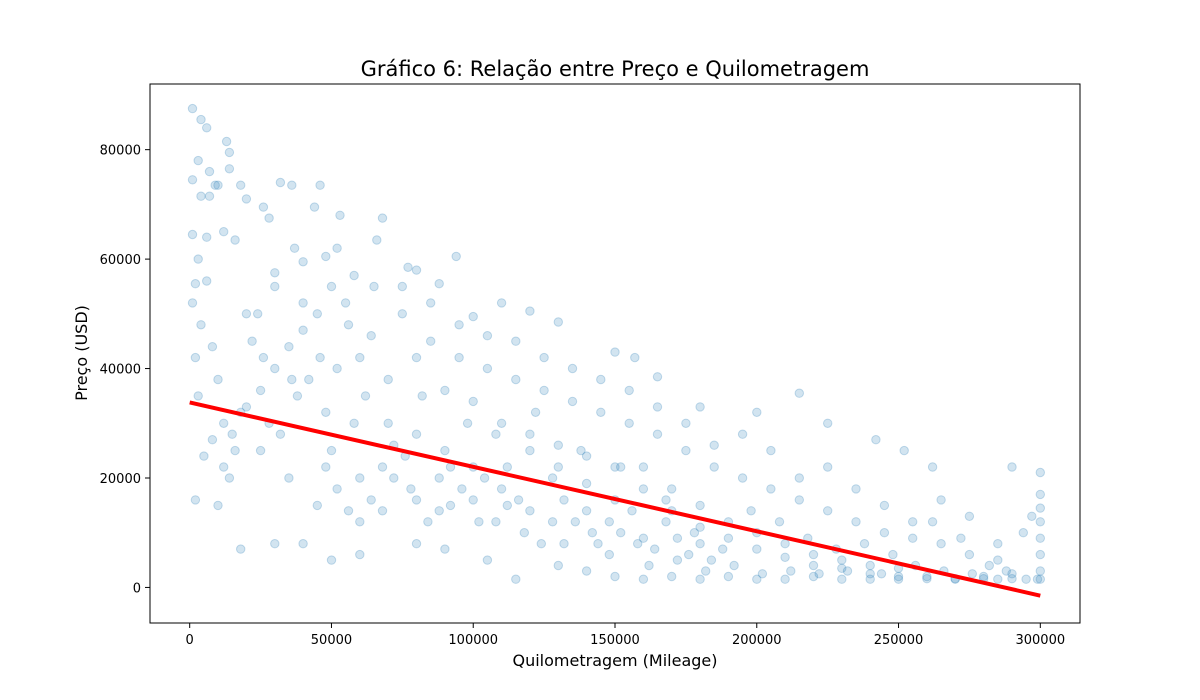 Image resolution: width=1200 pixels, height=700 pixels. I want to click on y-axis-label: Preço (USD), so click(81, 353).